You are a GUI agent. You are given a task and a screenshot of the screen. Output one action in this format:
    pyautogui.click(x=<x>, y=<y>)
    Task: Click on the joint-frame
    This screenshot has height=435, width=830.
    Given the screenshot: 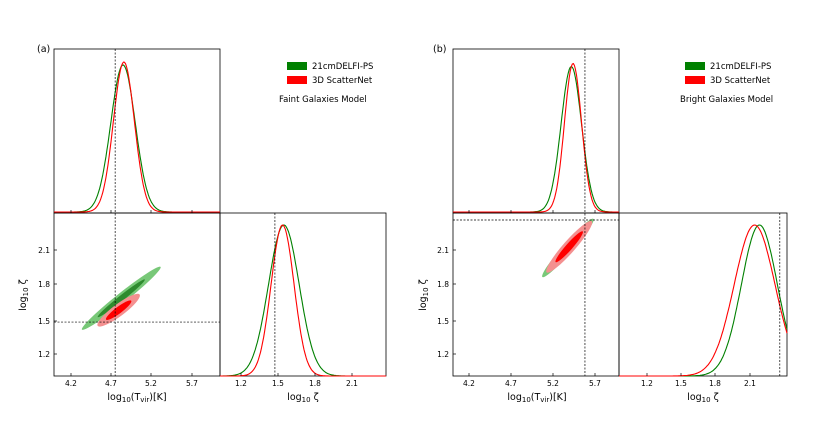 What is the action you would take?
    pyautogui.click(x=536, y=294)
    